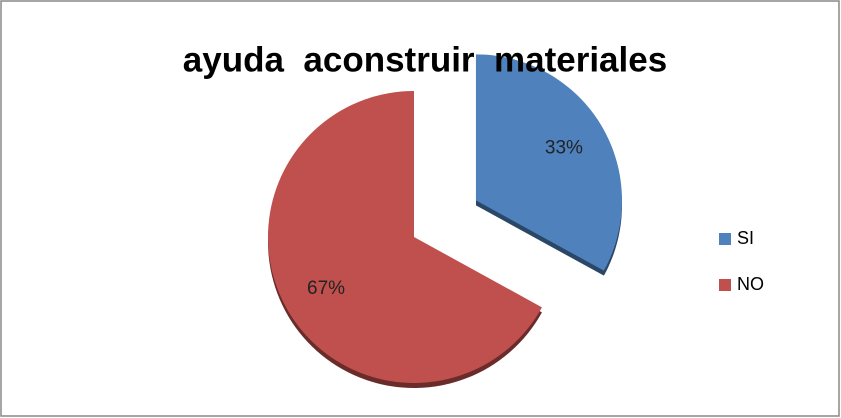 This screenshot has width=841, height=418. I want to click on legend: SI NO, so click(741, 261).